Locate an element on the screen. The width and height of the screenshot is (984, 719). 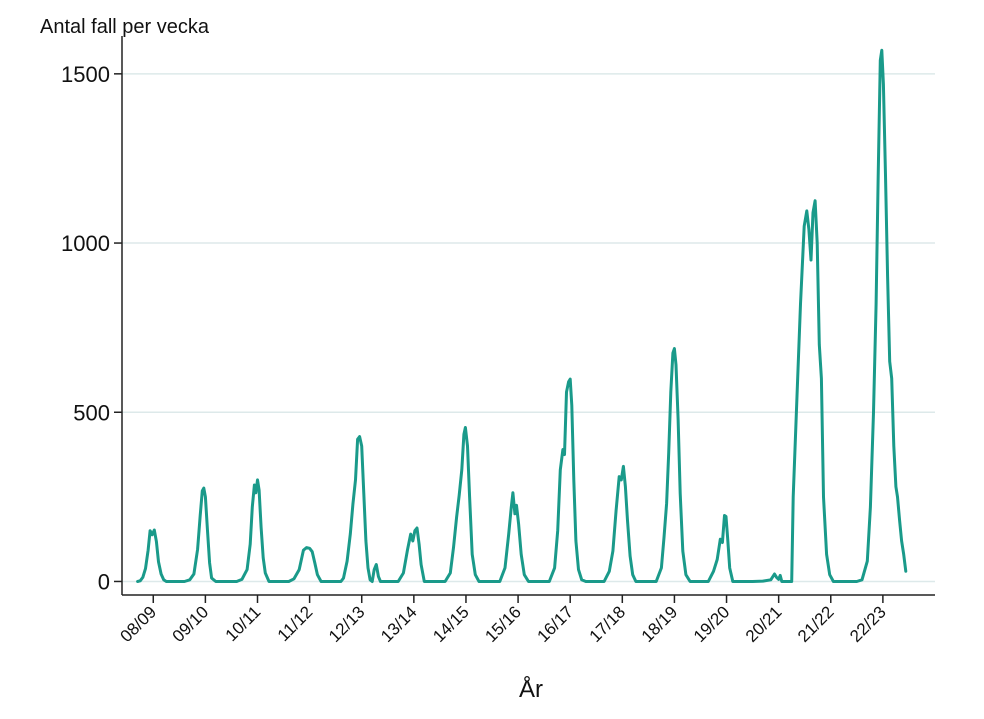
x-tick-label: 17/18 is located at coordinates (608, 624).